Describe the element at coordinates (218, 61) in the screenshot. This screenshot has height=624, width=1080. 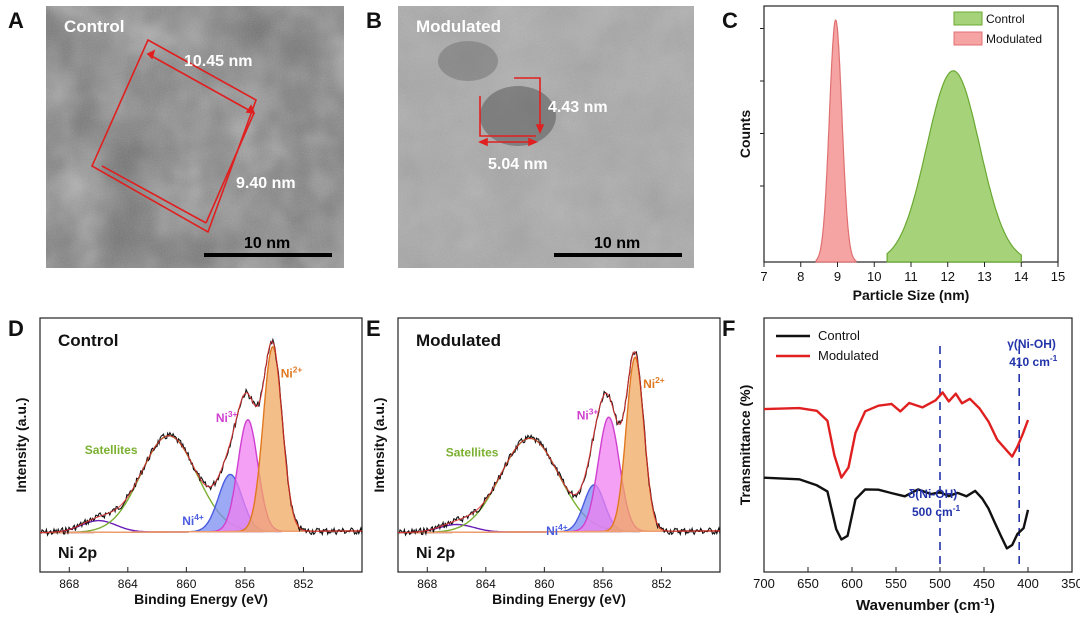
I see `tem-a-dim1: 10.45 nm` at that location.